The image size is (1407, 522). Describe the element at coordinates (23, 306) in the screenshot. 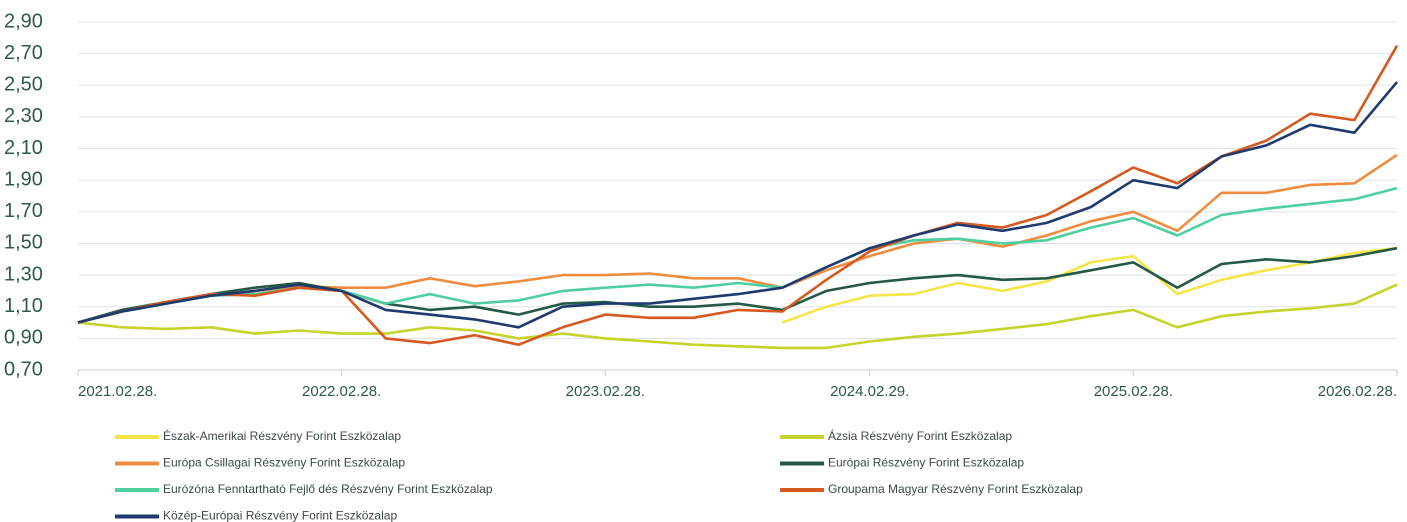

I see `y-tick-label: 1,10` at that location.